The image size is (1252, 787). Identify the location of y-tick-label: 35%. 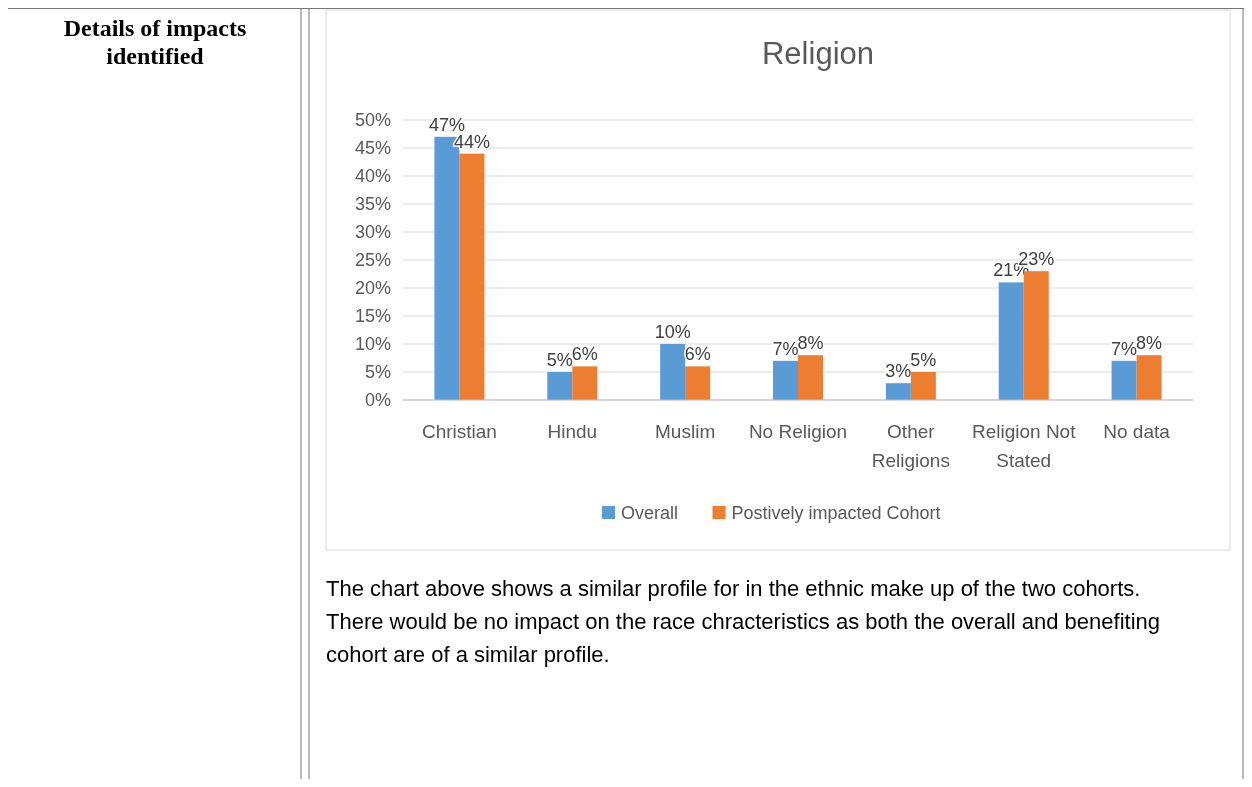
(372, 204).